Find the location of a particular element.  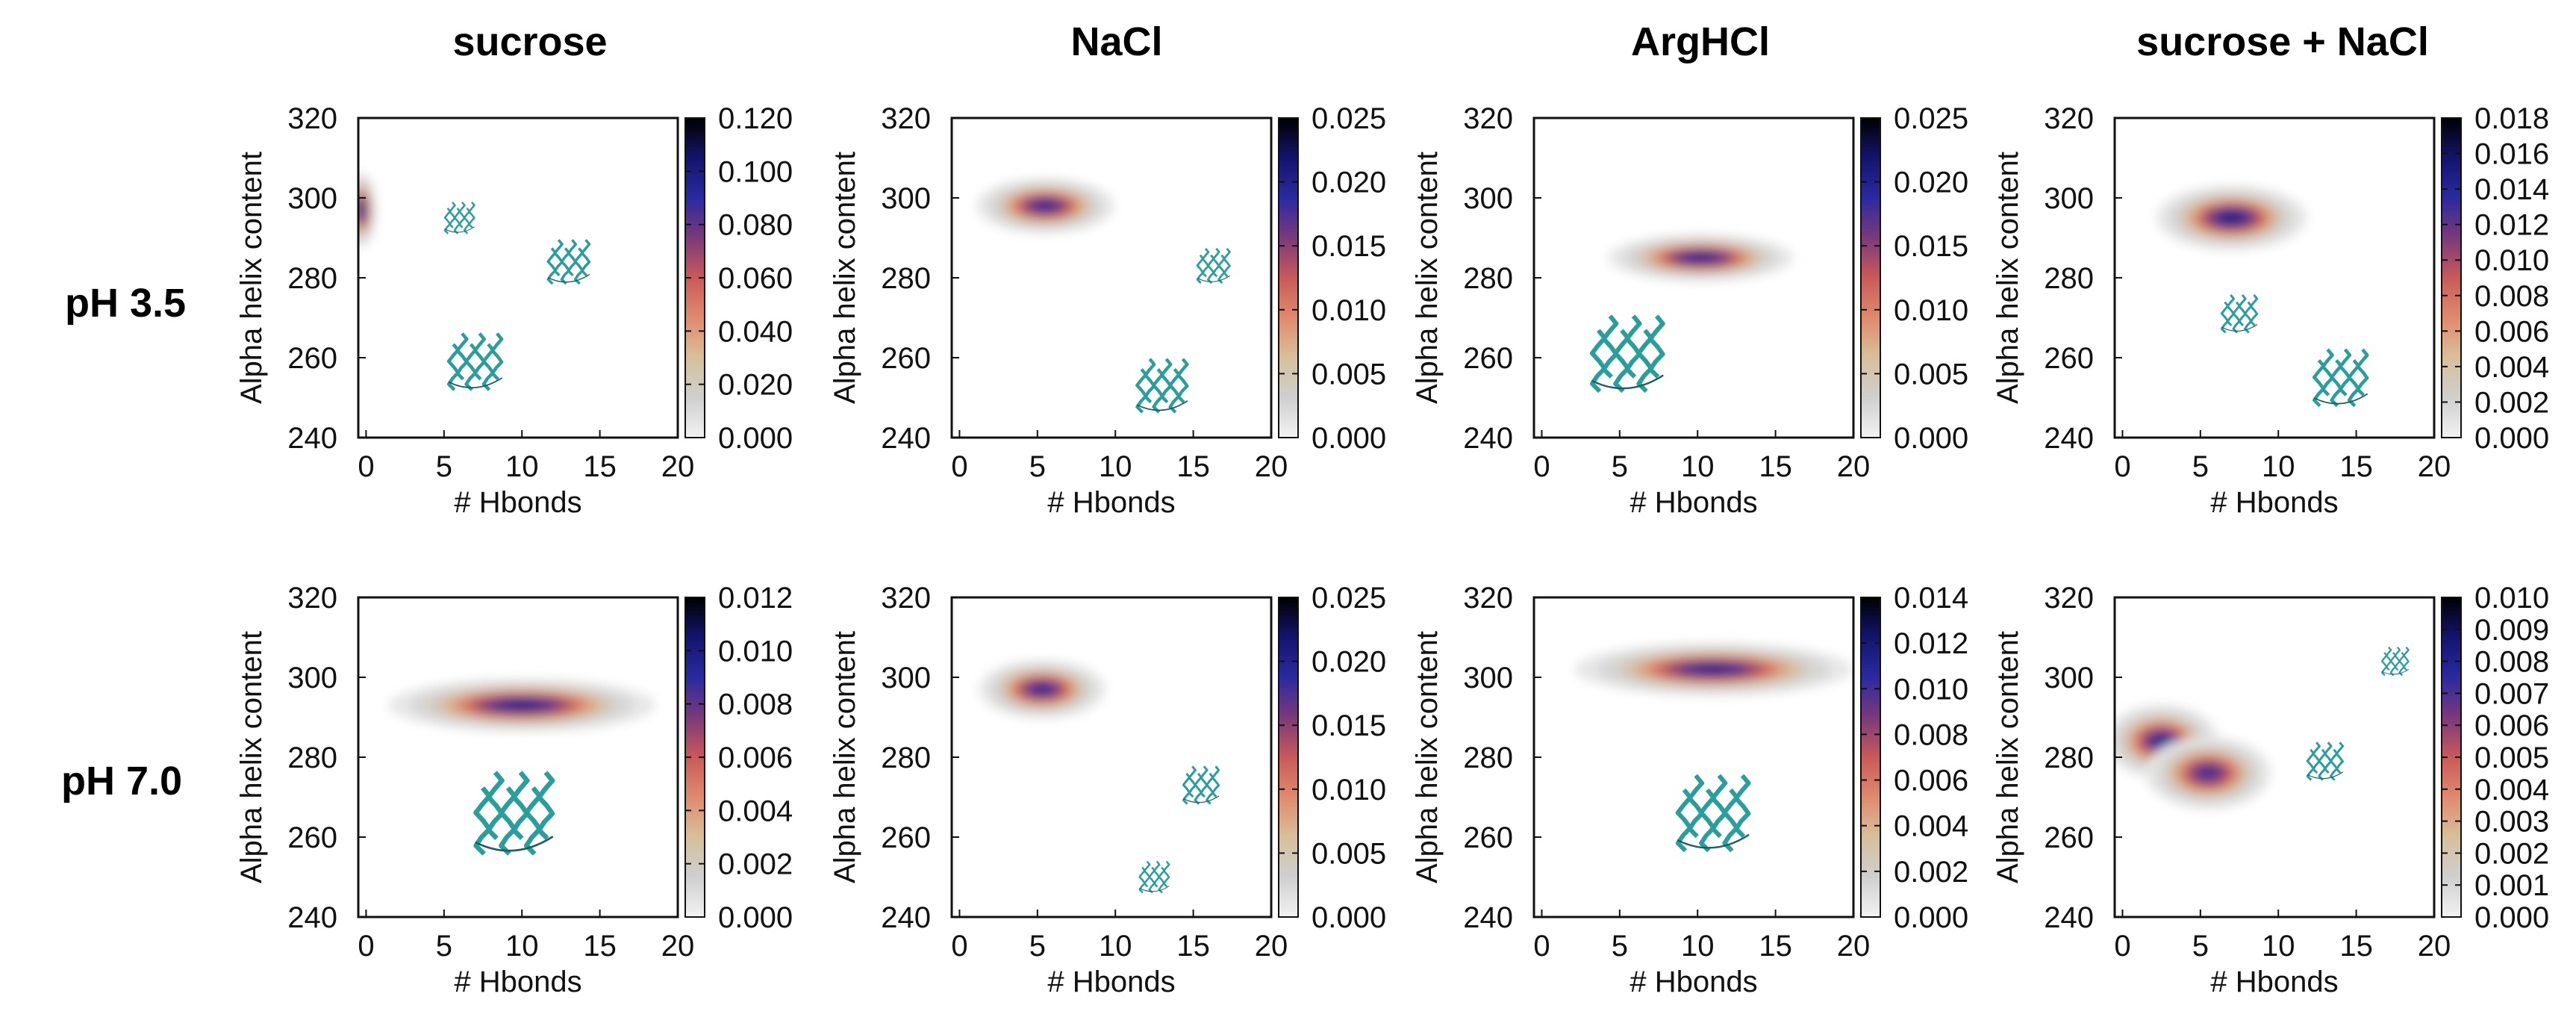

colorbar-tick-label: 0.120 is located at coordinates (755, 118).